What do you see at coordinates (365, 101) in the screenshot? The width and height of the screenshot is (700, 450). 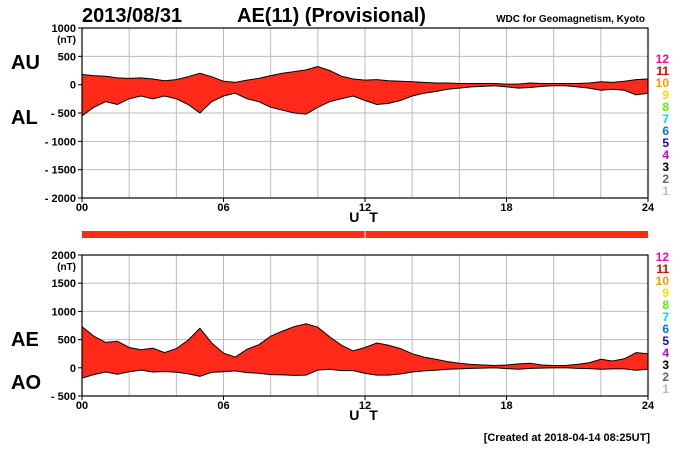 I see `series-line-al` at bounding box center [365, 101].